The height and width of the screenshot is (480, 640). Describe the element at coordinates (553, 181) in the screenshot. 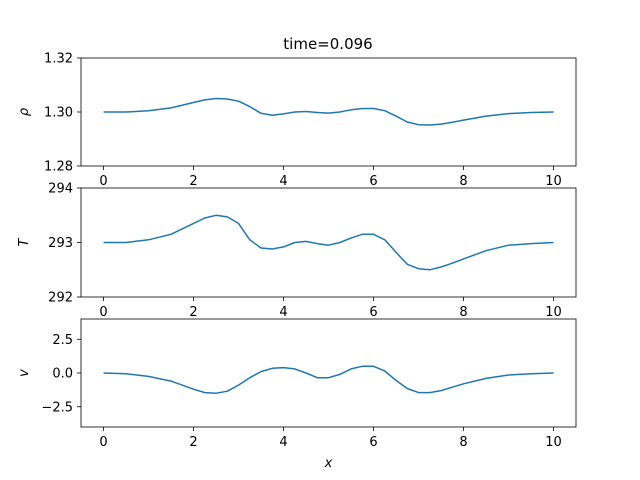

I see `x-tick-label-rho: 10` at that location.